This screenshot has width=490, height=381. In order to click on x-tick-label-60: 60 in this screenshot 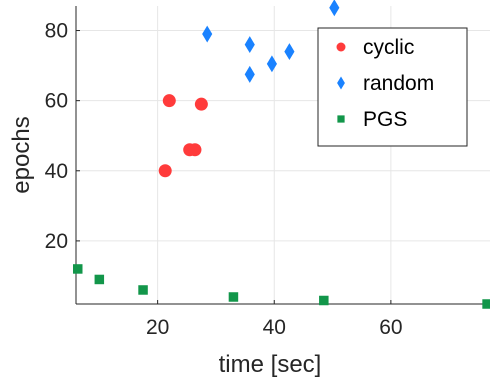, I will do `click(390, 327)`.